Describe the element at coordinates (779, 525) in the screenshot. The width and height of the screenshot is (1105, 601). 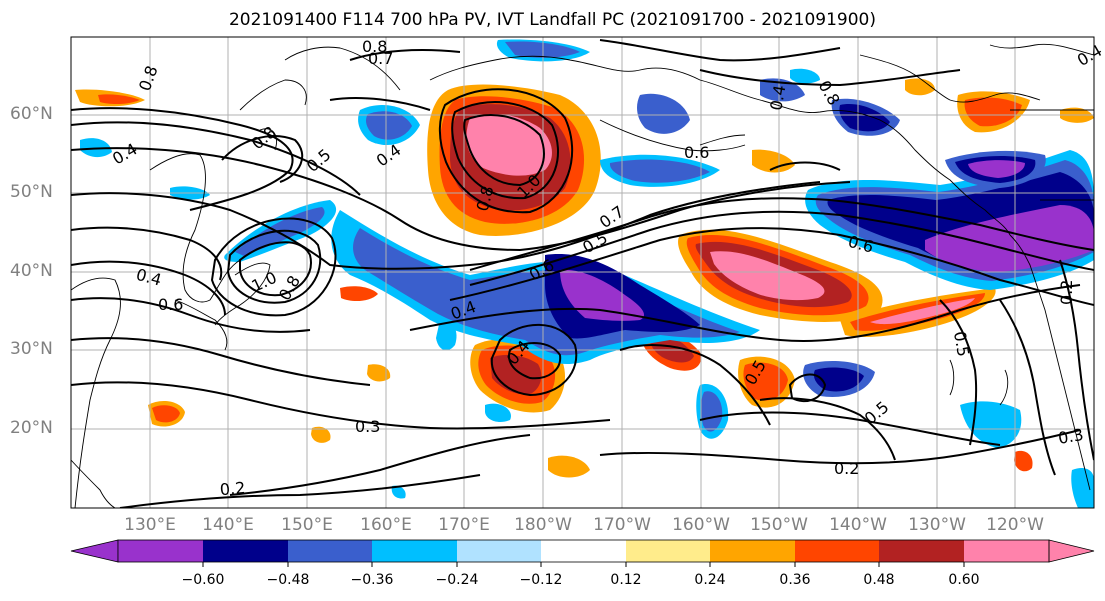
I see `lon-label: 150°W` at that location.